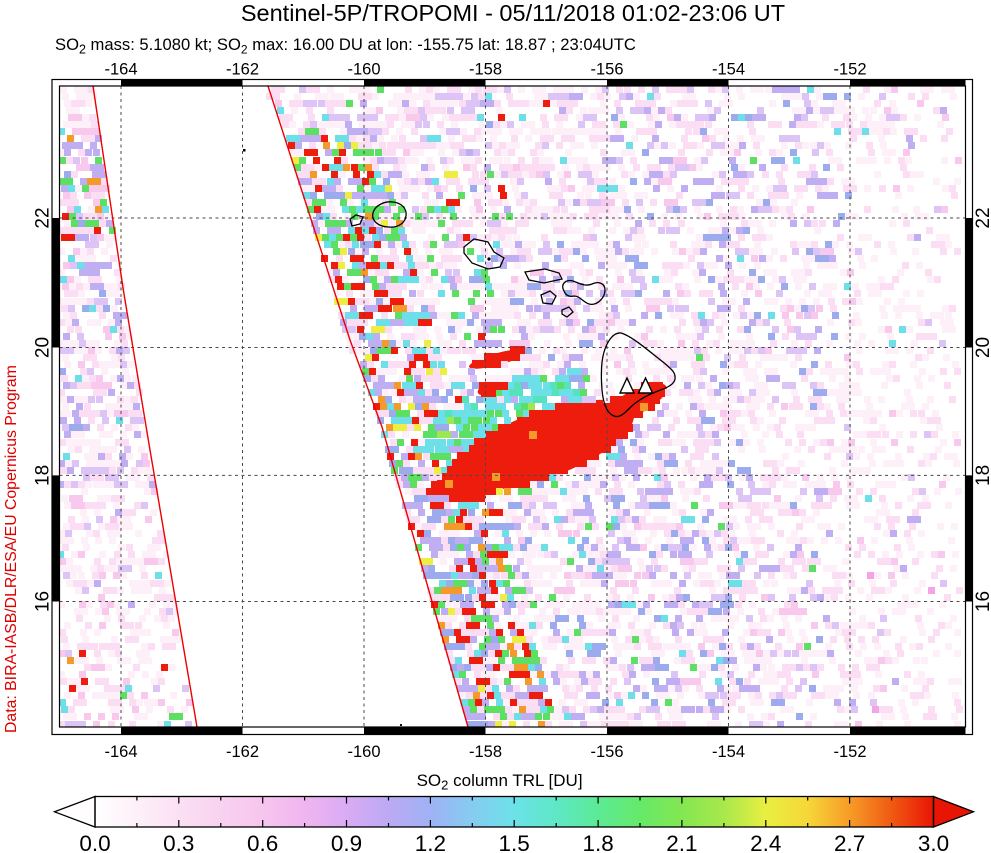  Describe the element at coordinates (262, 842) in the screenshot. I see `svg-text: 0.6` at that location.